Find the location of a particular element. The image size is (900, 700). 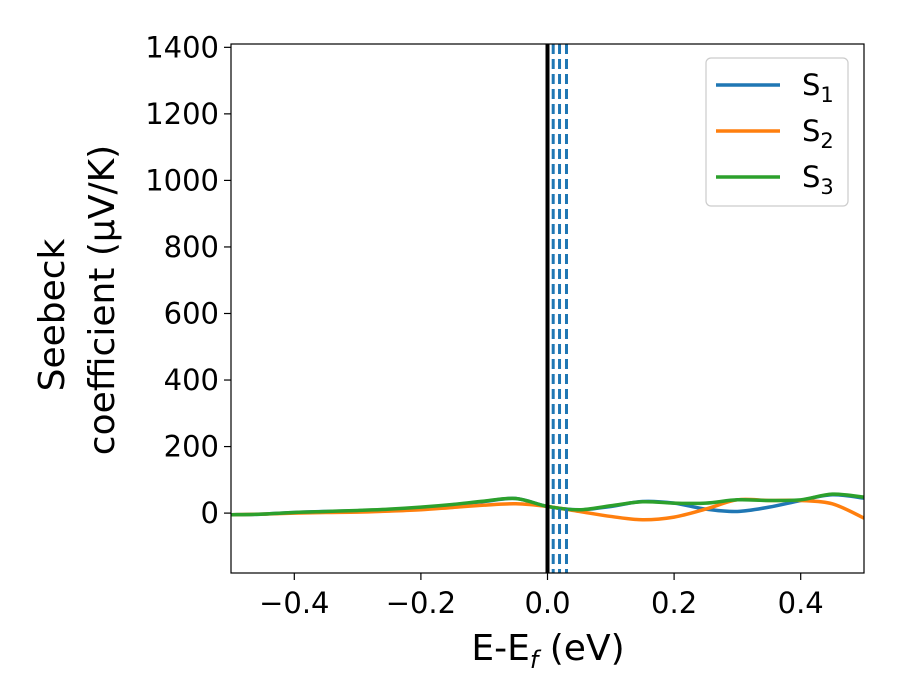

x-tick-label: −0.4 is located at coordinates (294, 603).